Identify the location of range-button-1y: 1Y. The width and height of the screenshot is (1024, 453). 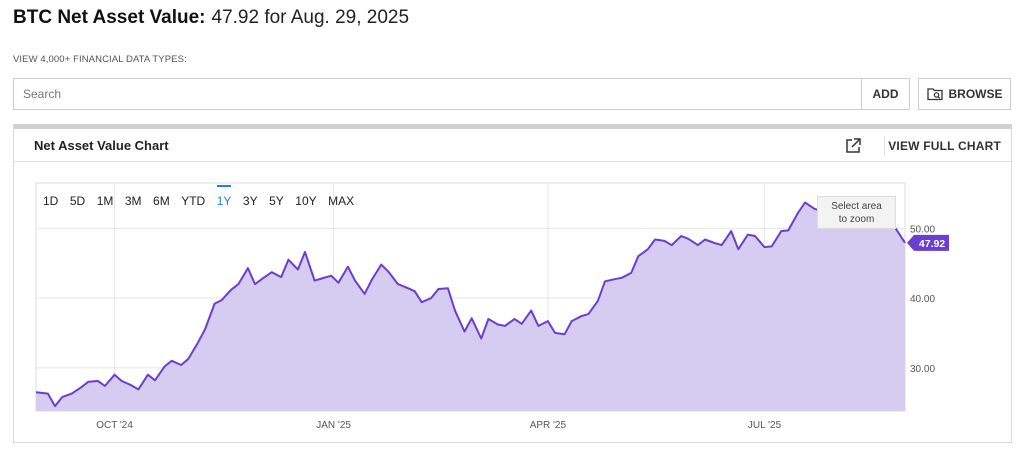
(223, 196).